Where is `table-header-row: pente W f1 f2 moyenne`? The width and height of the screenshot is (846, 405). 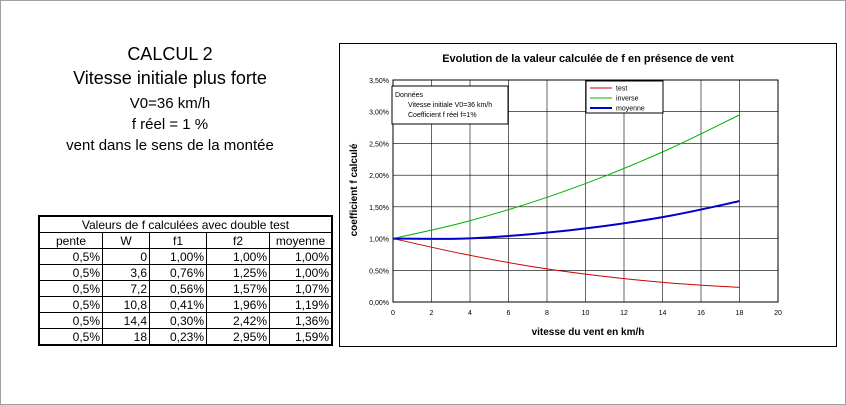 table-header-row: pente W f1 f2 moyenne is located at coordinates (185, 240).